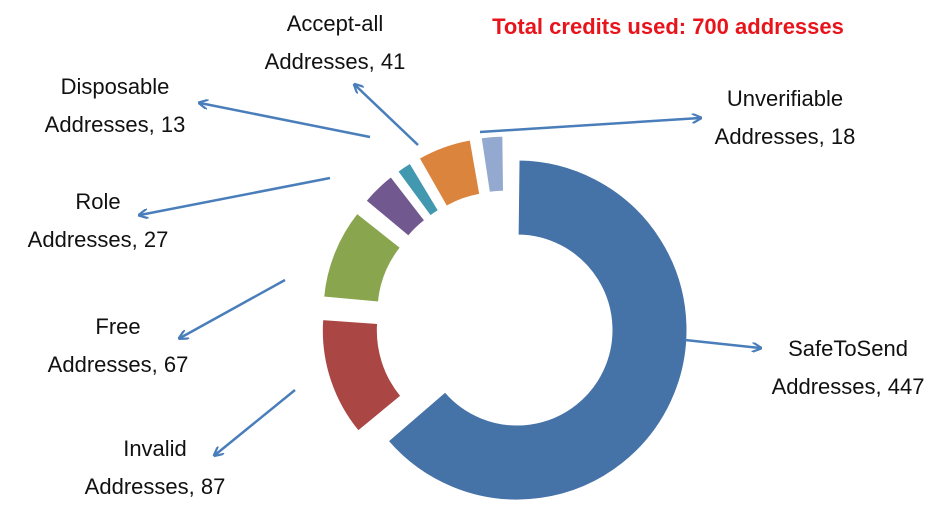 Image resolution: width=932 pixels, height=523 pixels. What do you see at coordinates (785, 136) in the screenshot?
I see `data-label: Addresses, 18` at bounding box center [785, 136].